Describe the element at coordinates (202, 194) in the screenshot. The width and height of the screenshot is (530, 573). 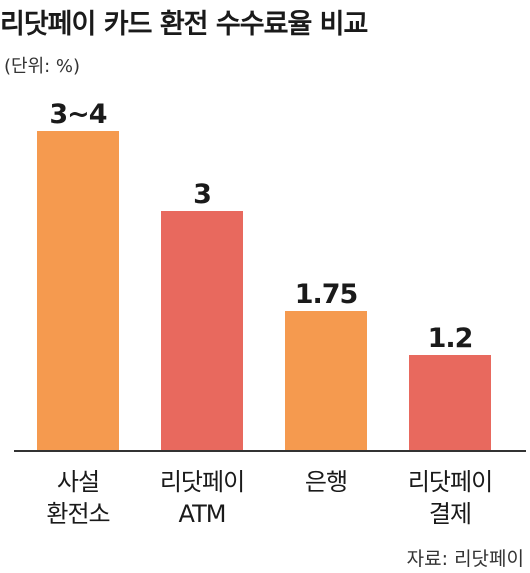
I see `value-label-1: 3` at that location.